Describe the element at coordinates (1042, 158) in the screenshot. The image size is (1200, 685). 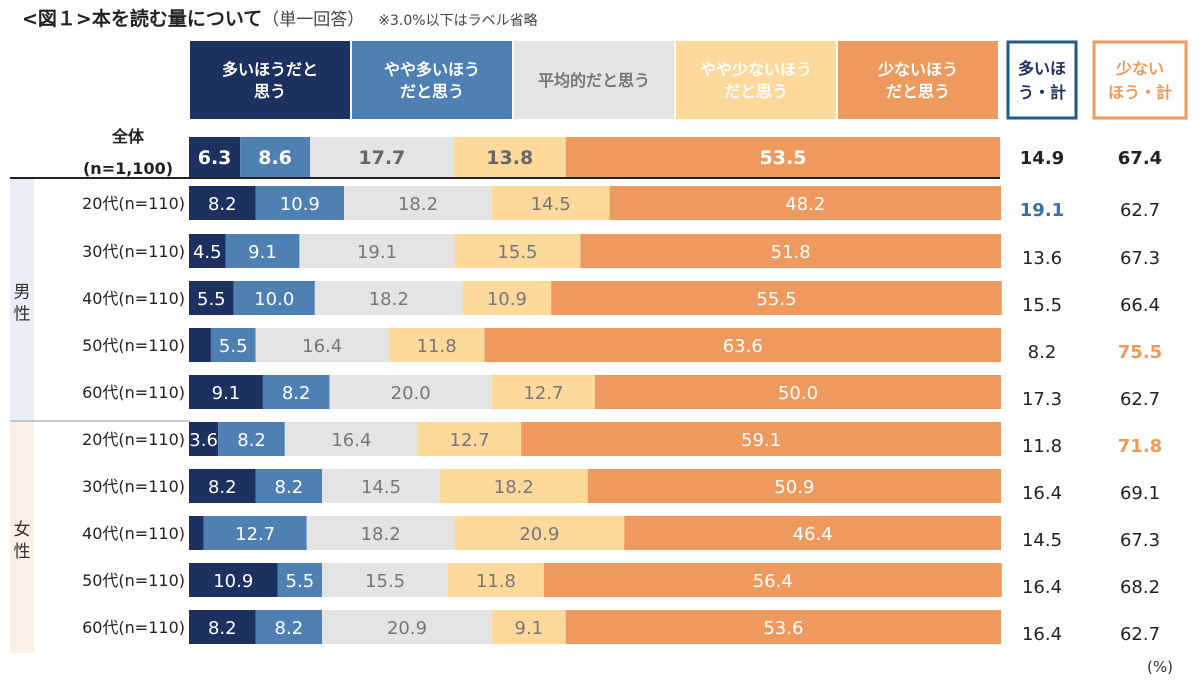
I see `total-value: 14.9` at that location.